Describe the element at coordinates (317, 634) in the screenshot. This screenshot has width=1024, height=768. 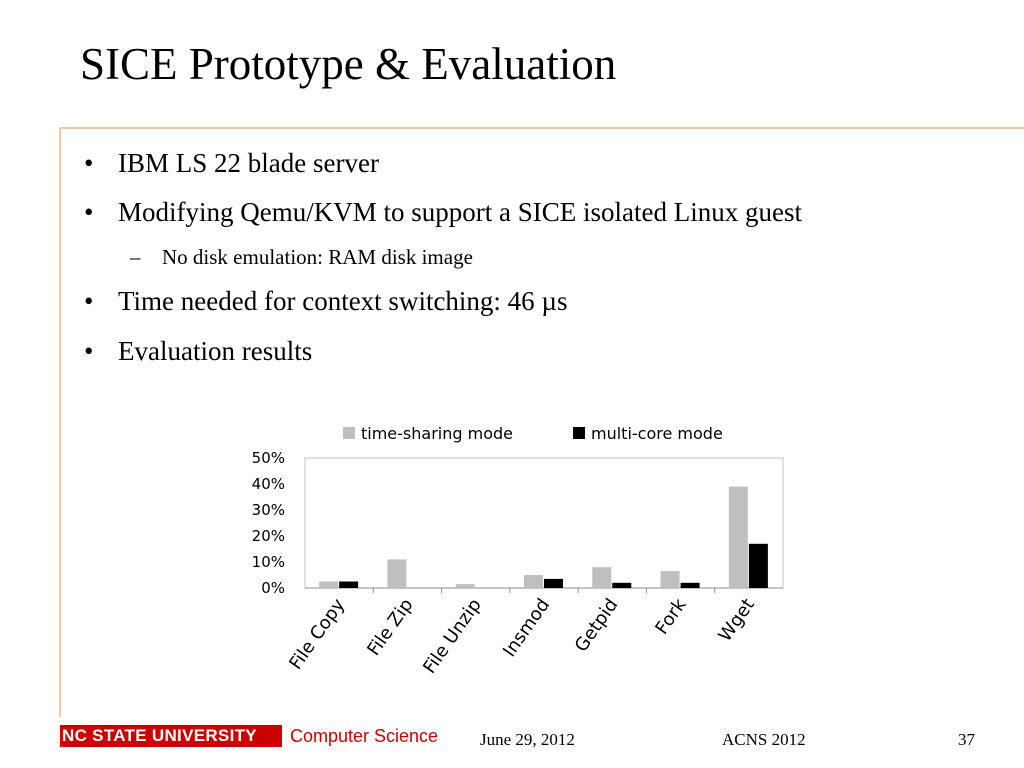
I see `x-tick-label: File Copy` at that location.